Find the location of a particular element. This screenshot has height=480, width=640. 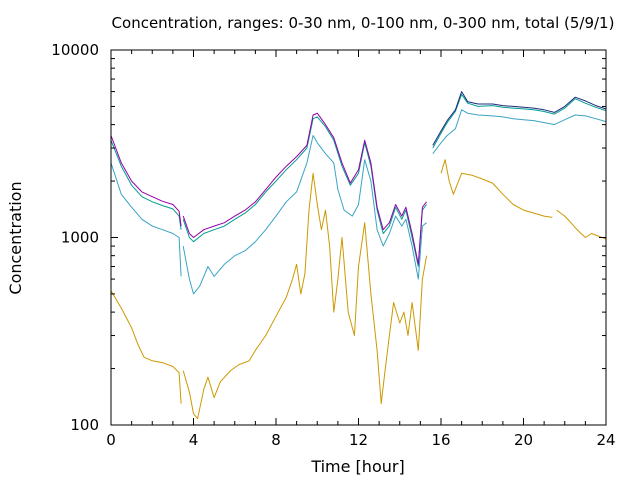

y-tick-label: 1000 is located at coordinates (80, 238).